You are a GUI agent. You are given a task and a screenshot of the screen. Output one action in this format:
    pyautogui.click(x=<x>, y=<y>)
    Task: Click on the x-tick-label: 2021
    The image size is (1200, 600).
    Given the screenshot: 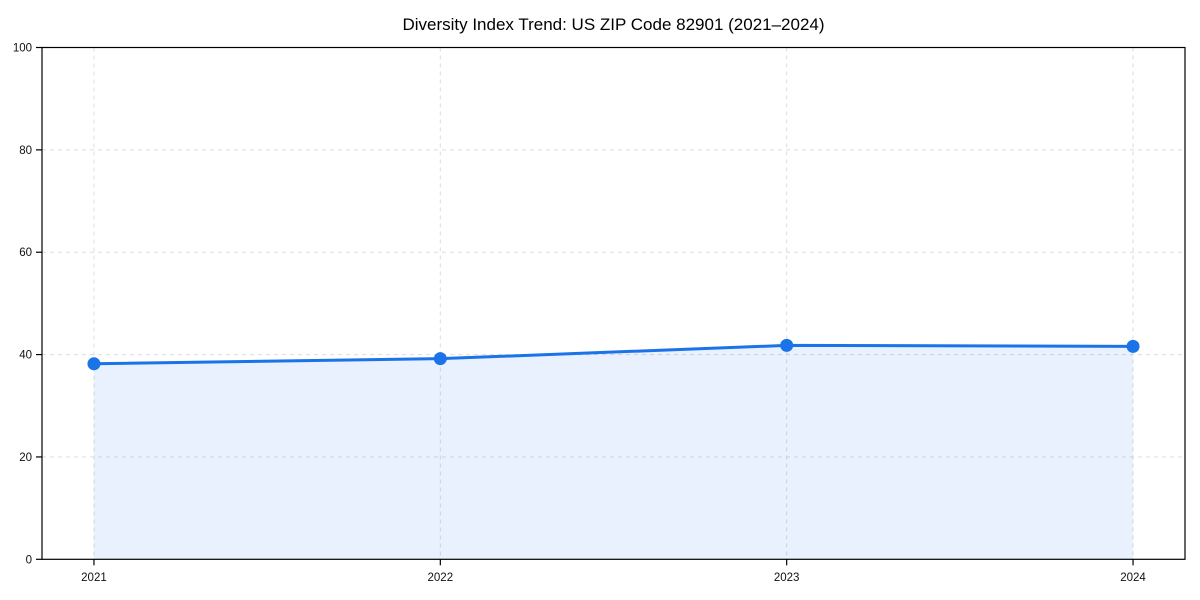 What is the action you would take?
    pyautogui.click(x=94, y=578)
    